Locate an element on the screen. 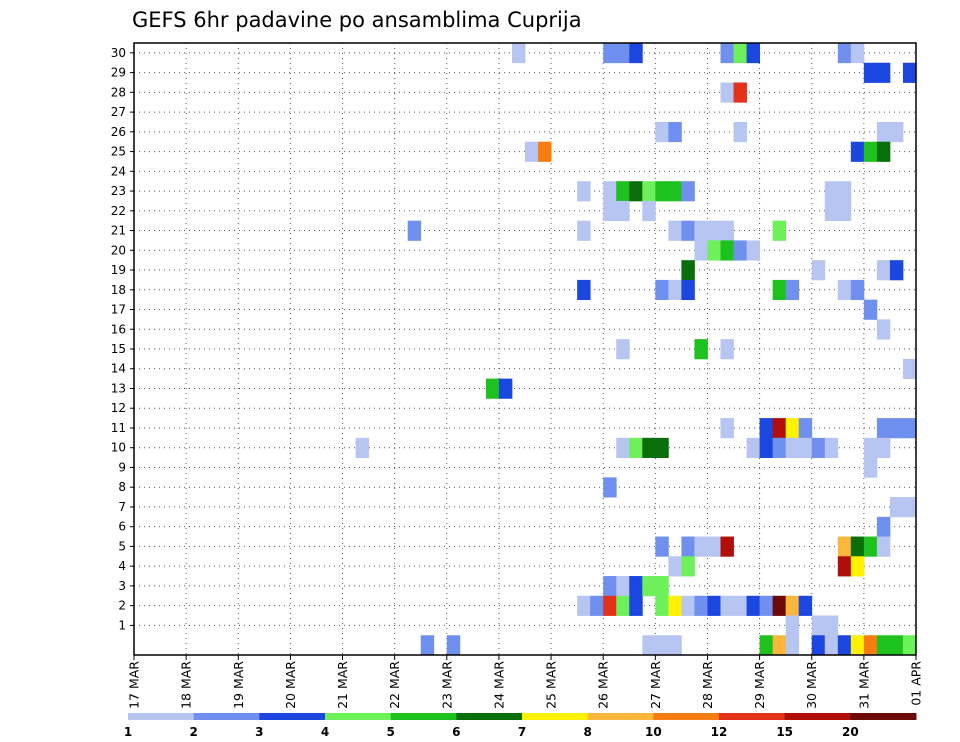  legend-label: 5 is located at coordinates (390, 732).